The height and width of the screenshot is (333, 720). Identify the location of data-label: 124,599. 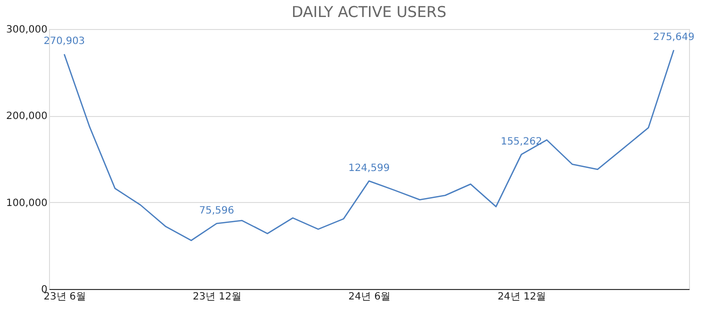
(369, 168).